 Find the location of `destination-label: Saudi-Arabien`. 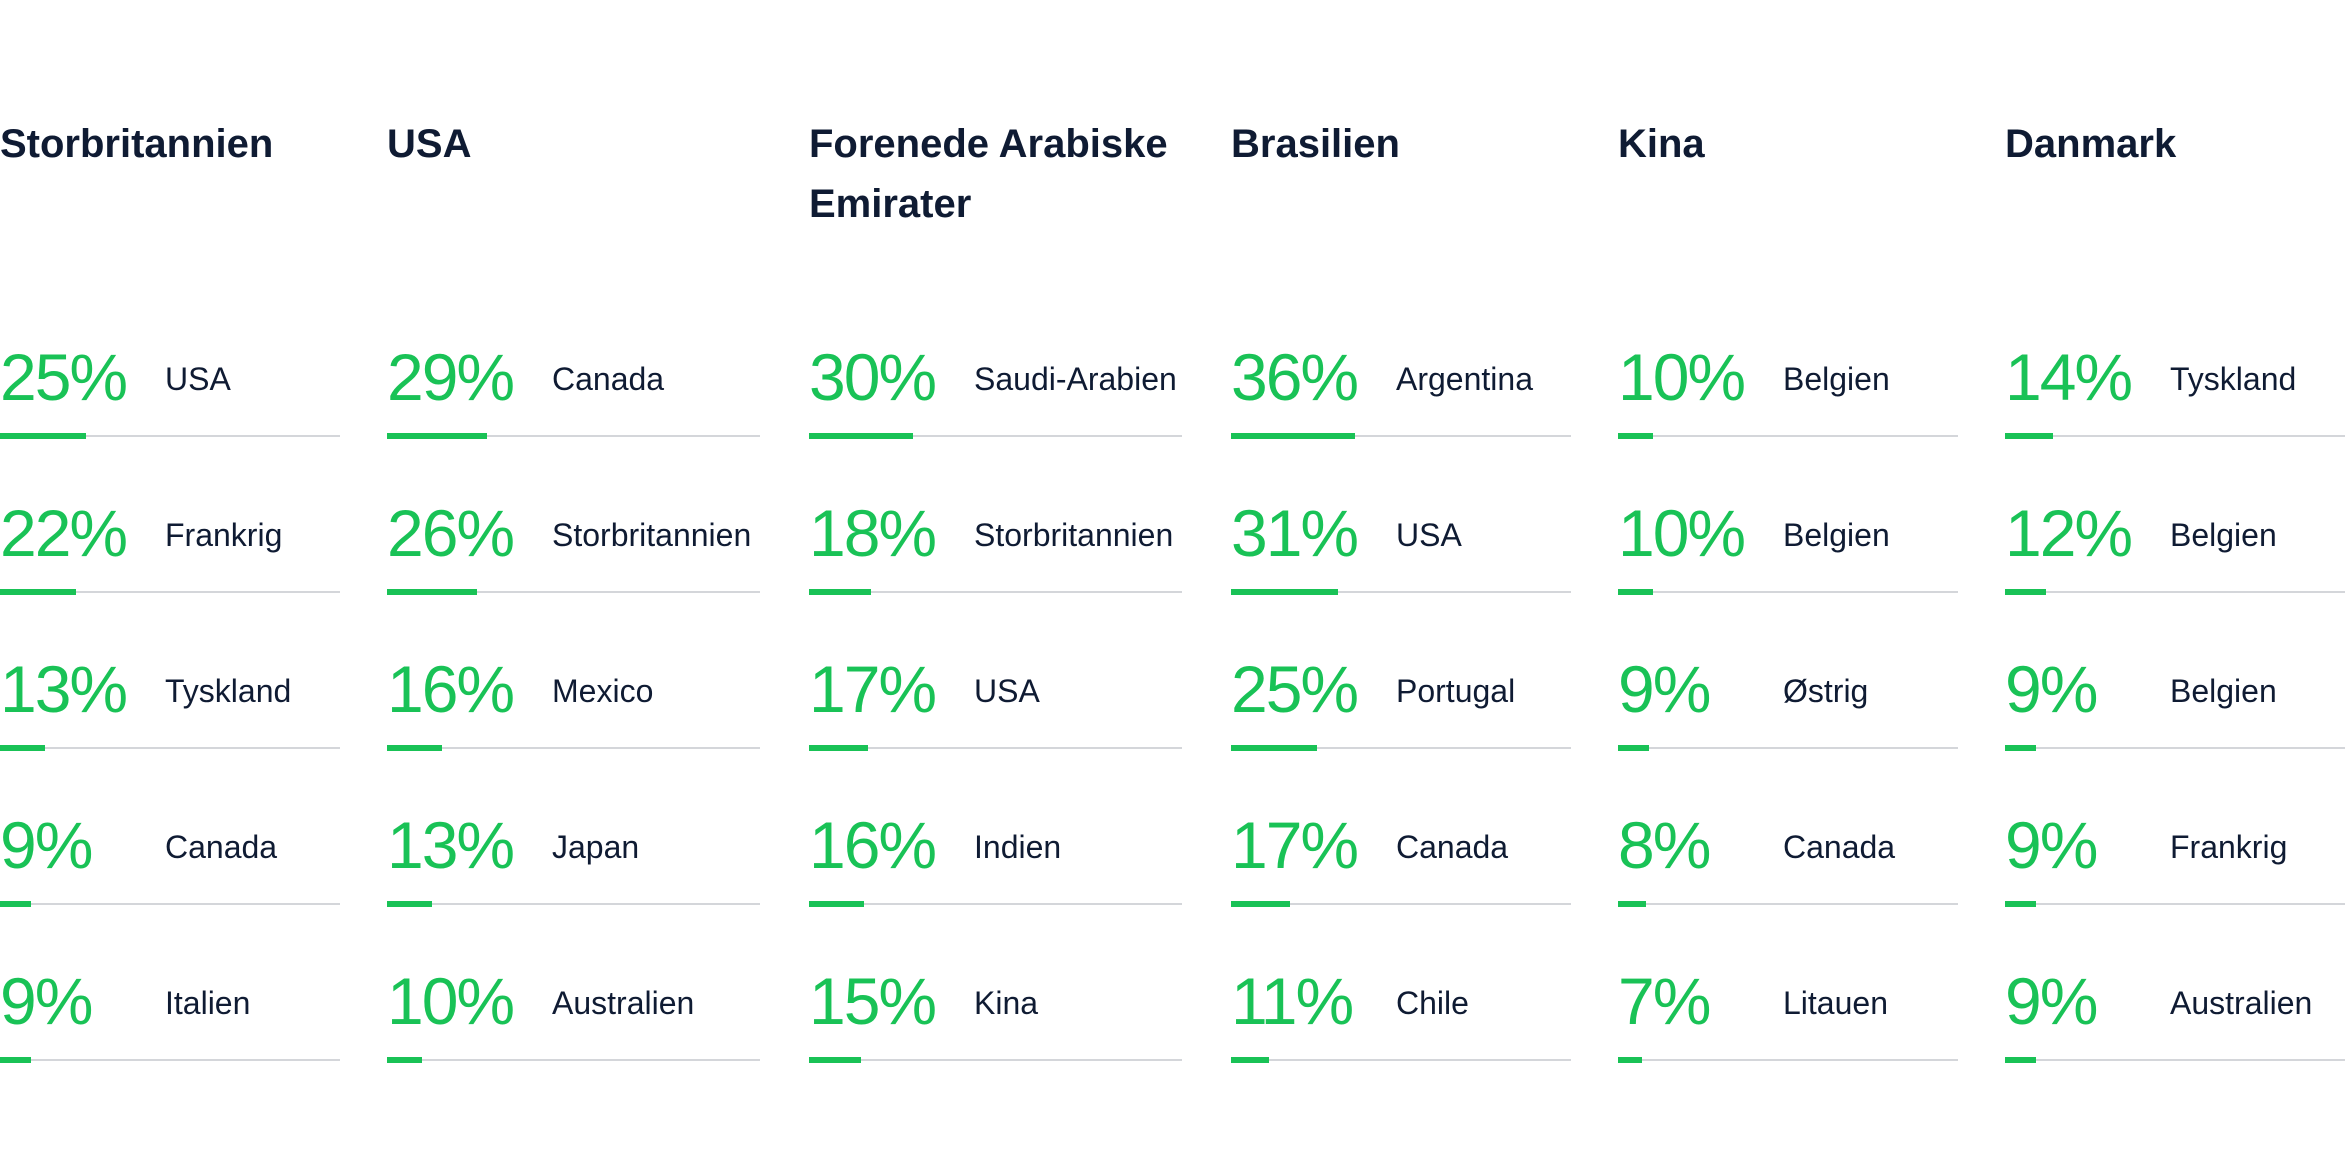

destination-label: Saudi-Arabien is located at coordinates (1075, 379).